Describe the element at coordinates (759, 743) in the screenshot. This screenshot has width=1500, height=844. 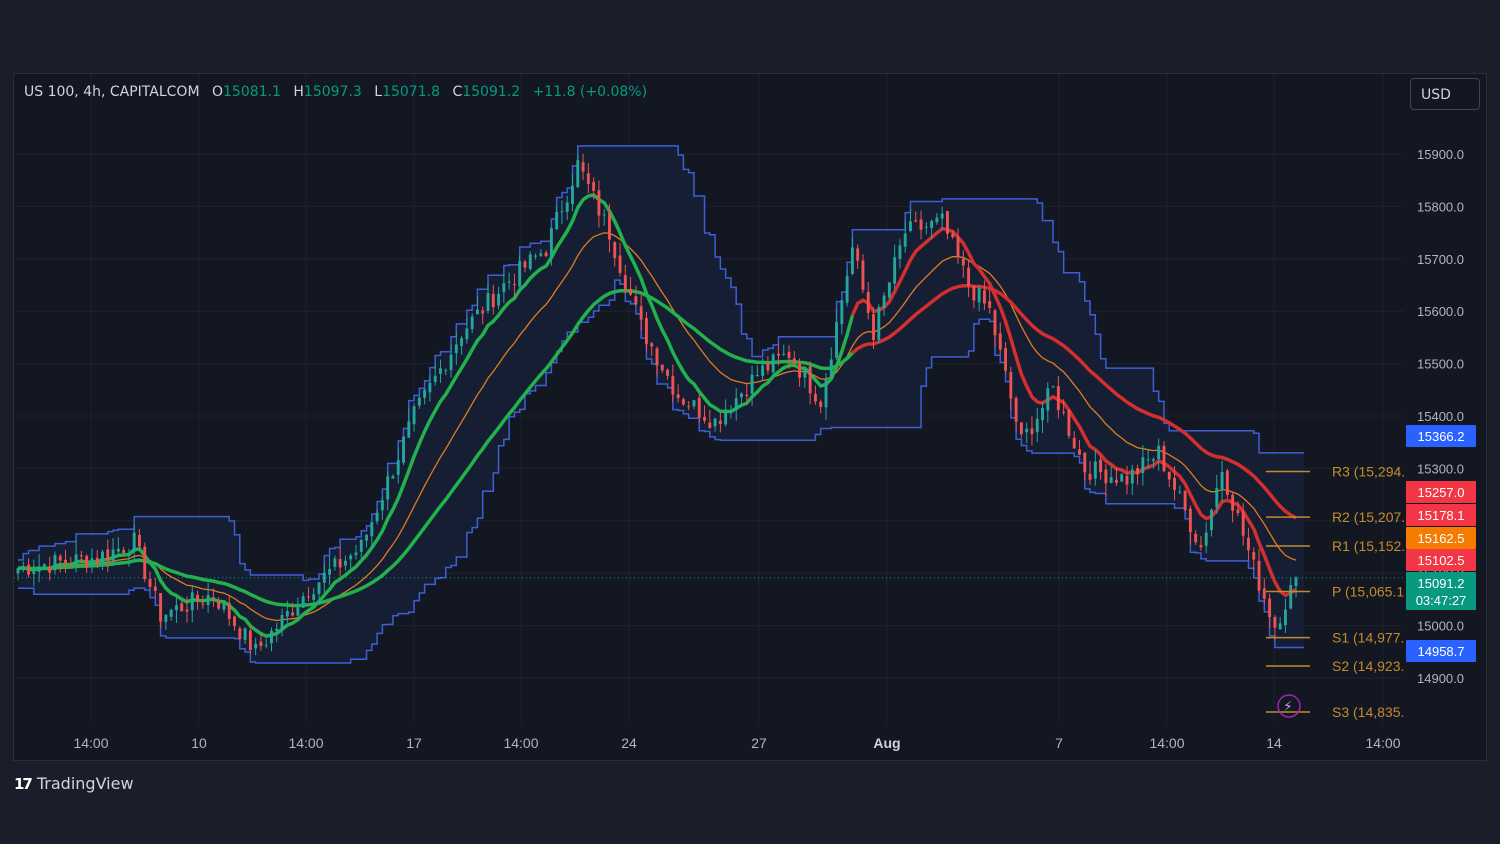
I see `x-tick-label: 27` at that location.